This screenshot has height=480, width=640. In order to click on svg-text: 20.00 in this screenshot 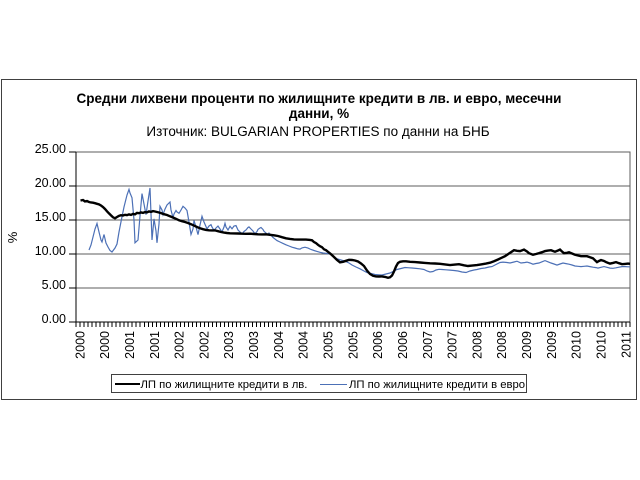, I will do `click(50, 183)`.